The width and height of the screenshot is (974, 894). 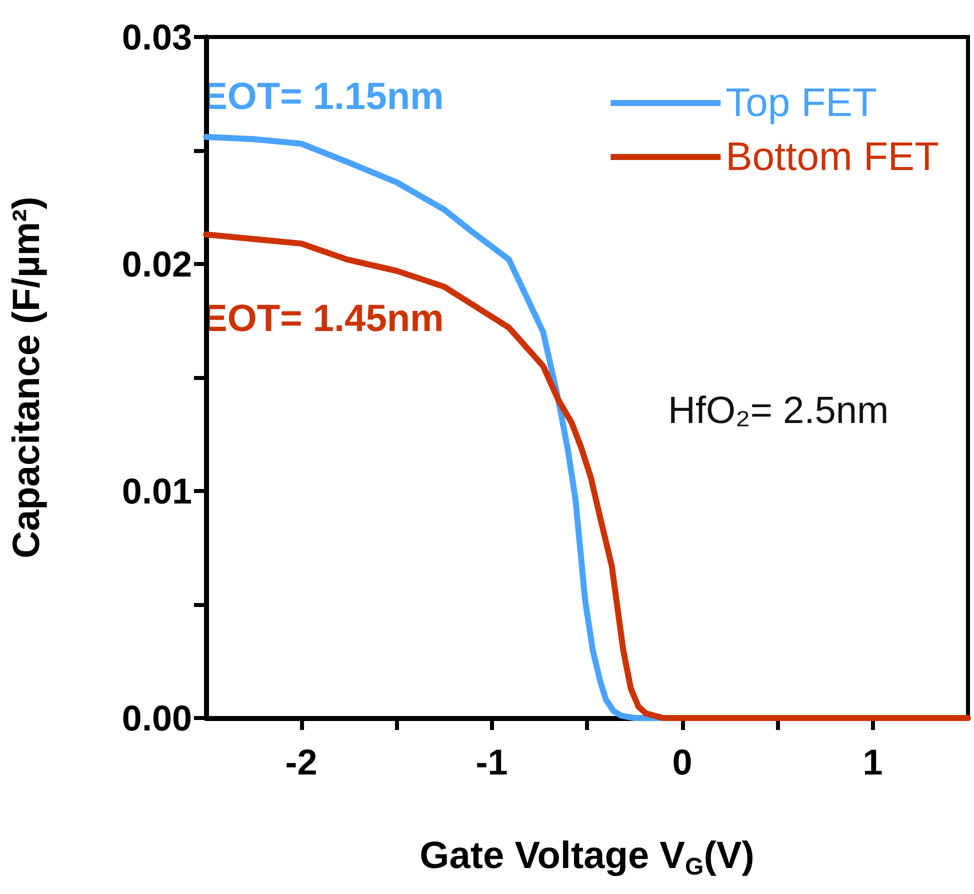 What do you see at coordinates (872, 762) in the screenshot?
I see `x-tick-label: 1` at bounding box center [872, 762].